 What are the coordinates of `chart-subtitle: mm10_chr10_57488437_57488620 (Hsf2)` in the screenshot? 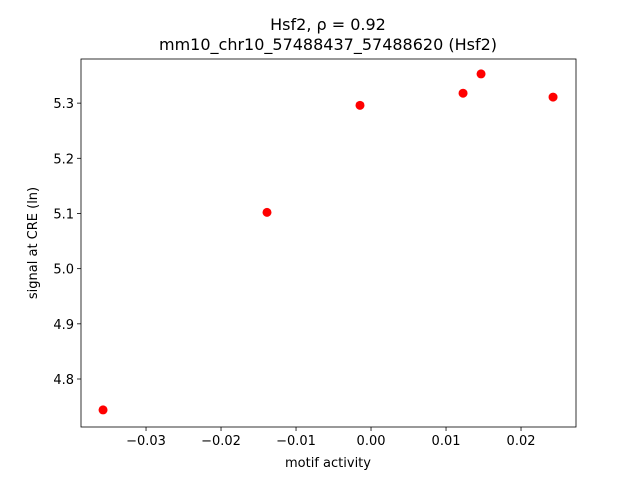 It's located at (328, 45).